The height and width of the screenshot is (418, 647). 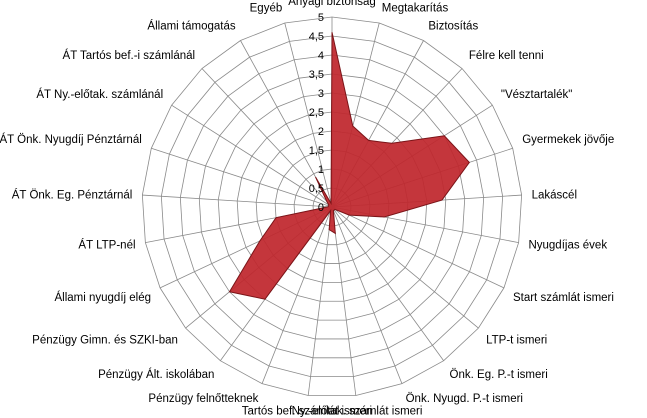 I want to click on tick-label: 2, so click(x=321, y=132).